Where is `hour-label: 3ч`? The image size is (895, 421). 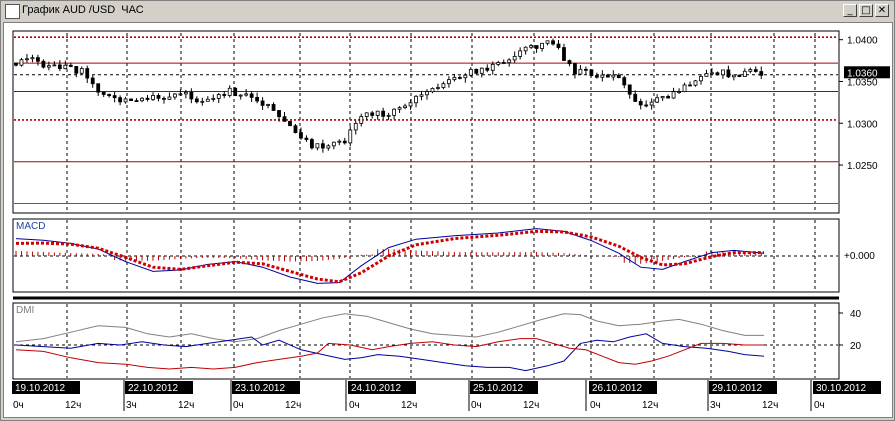 hour-label: 3ч is located at coordinates (715, 405).